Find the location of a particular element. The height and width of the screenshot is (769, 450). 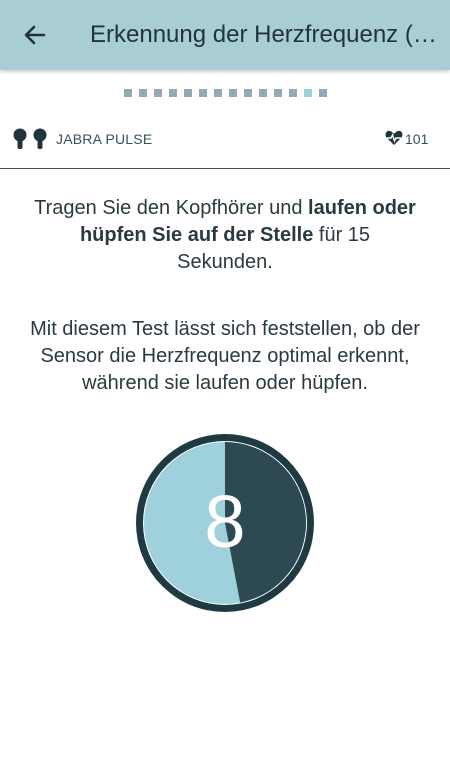

countdown-number: 8 is located at coordinates (225, 521).